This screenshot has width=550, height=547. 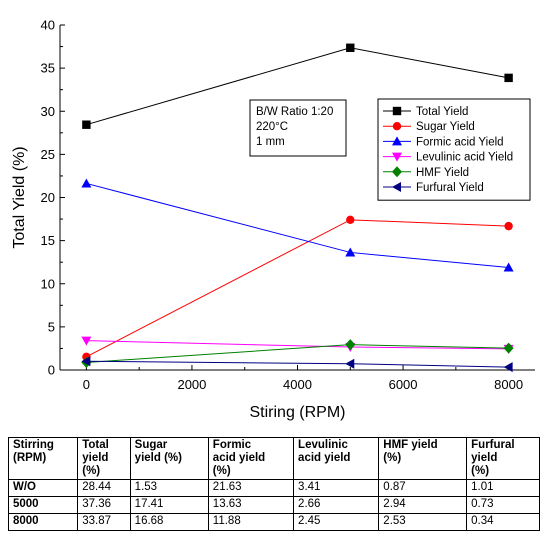 I want to click on legend-box, so click(x=454, y=149).